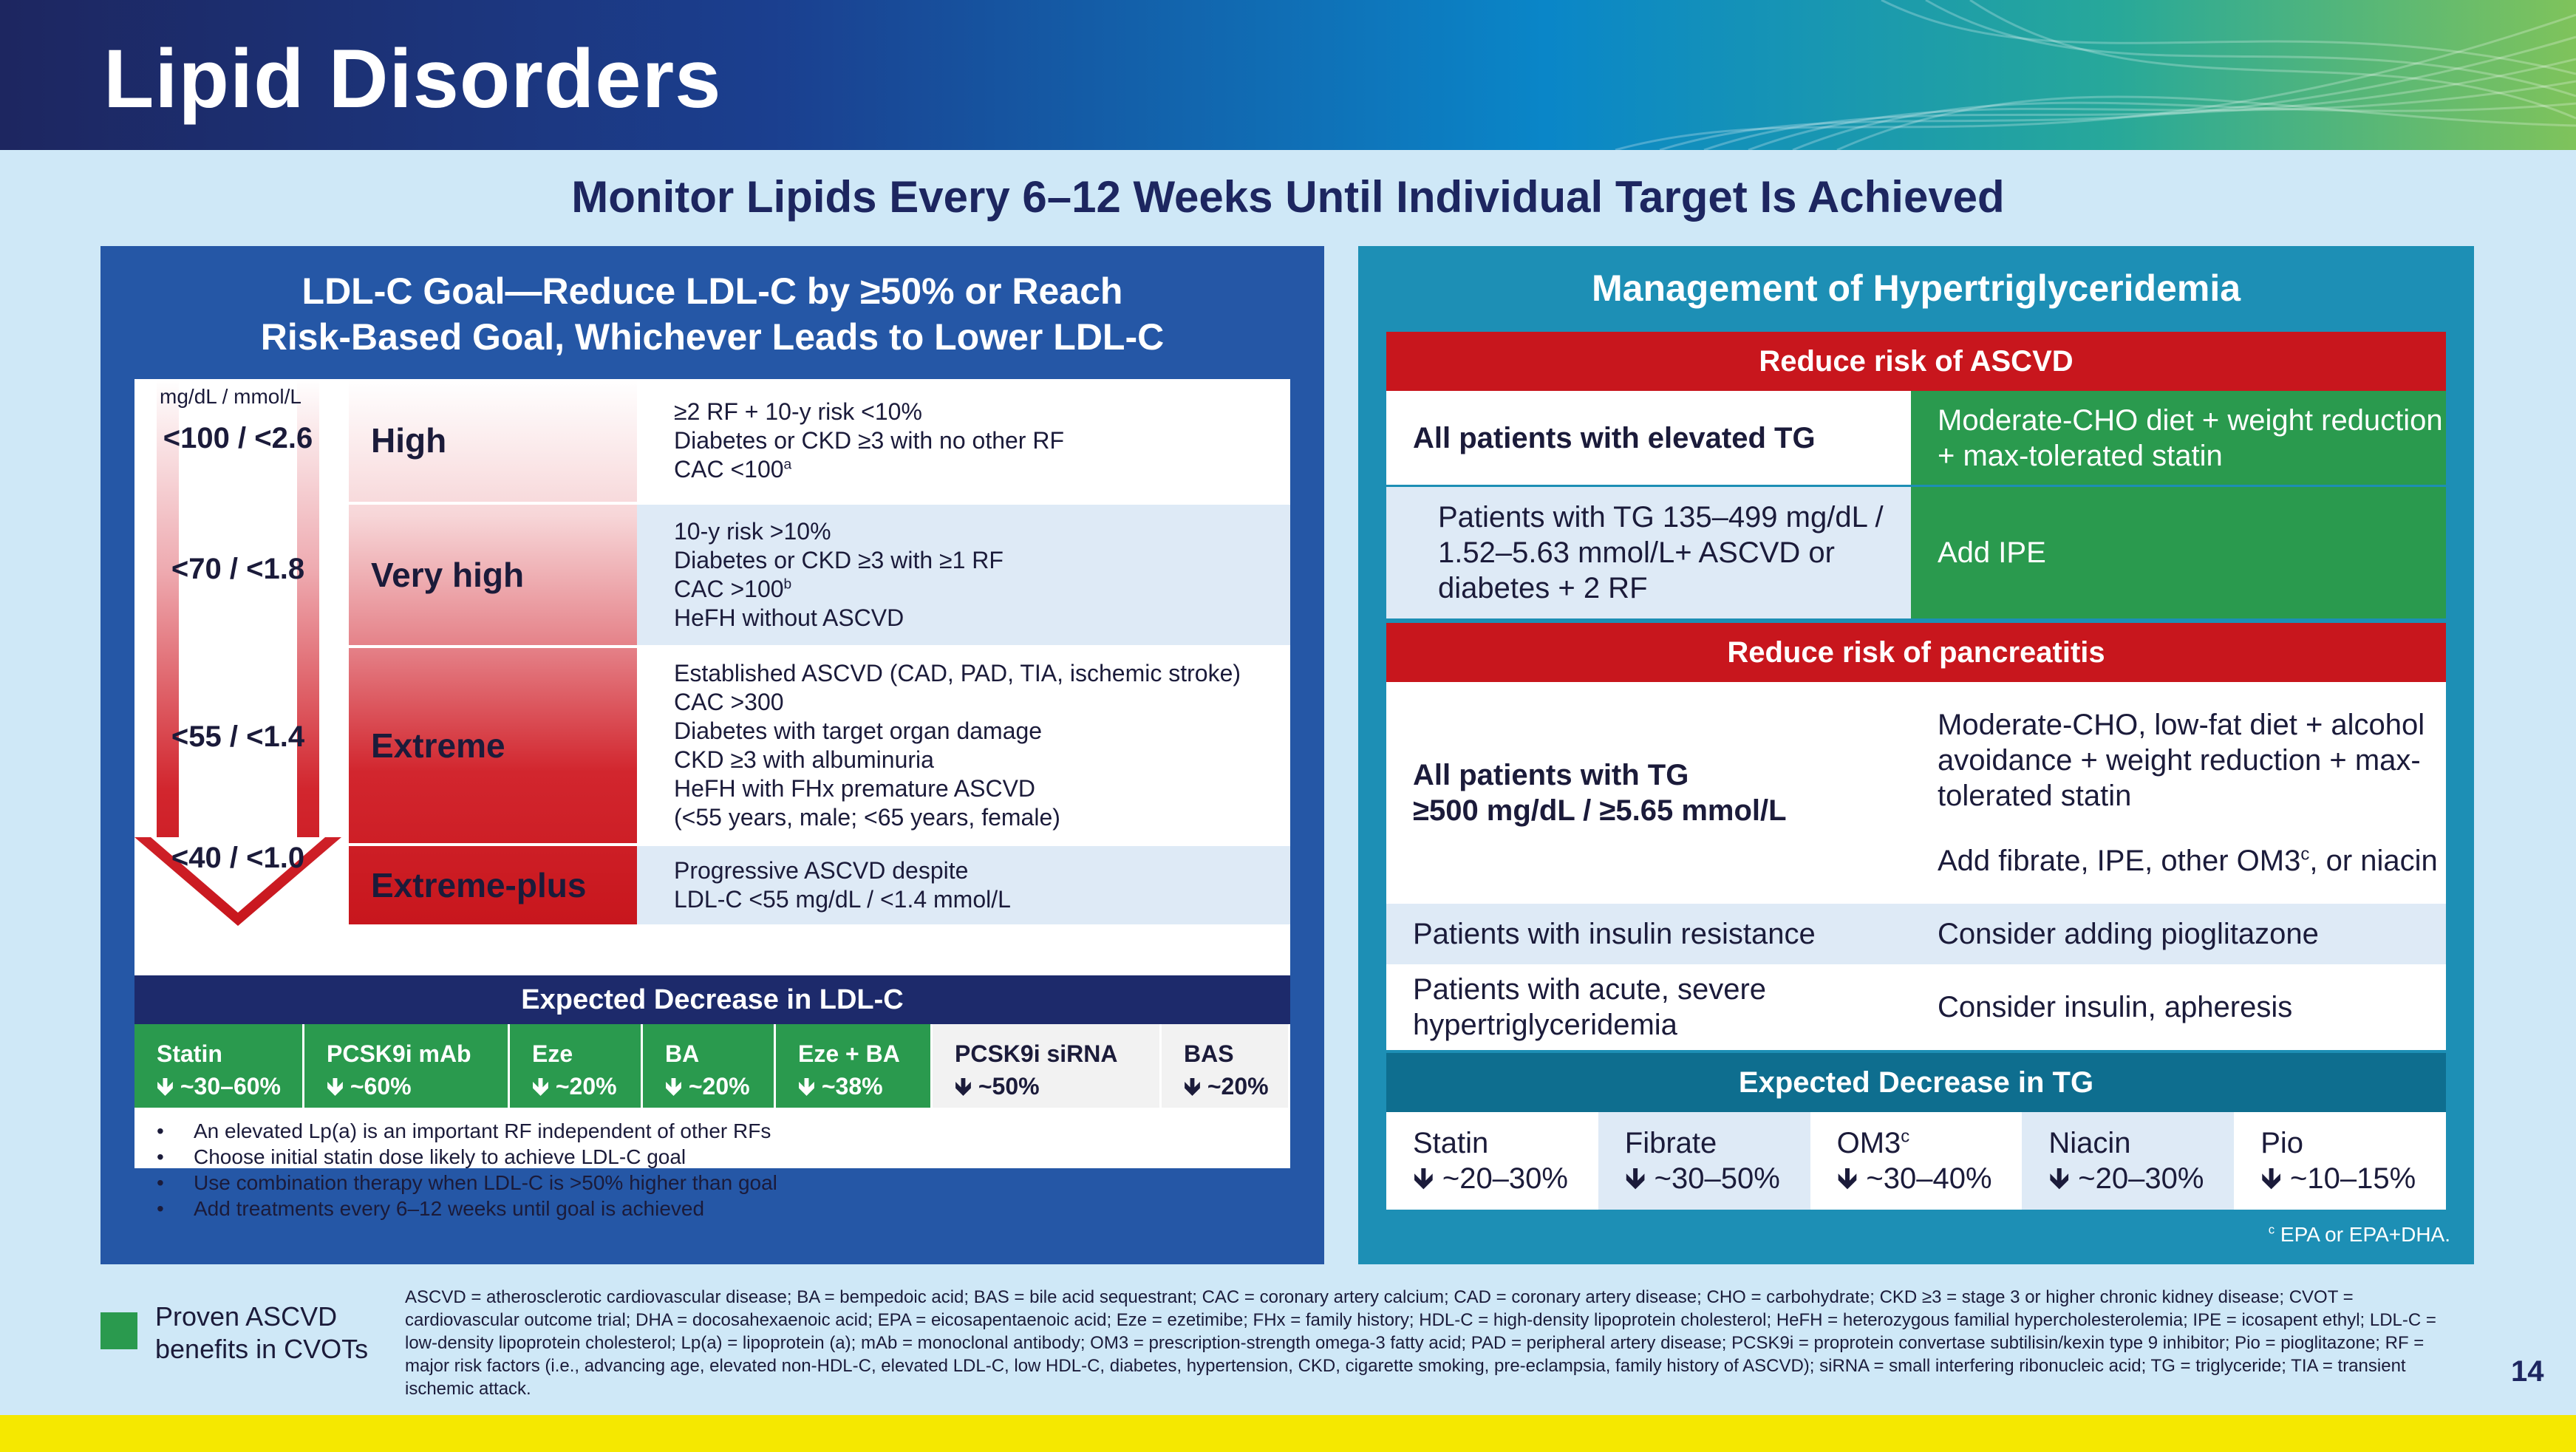  Describe the element at coordinates (438, 745) in the screenshot. I see `category-extreme: Extreme` at that location.